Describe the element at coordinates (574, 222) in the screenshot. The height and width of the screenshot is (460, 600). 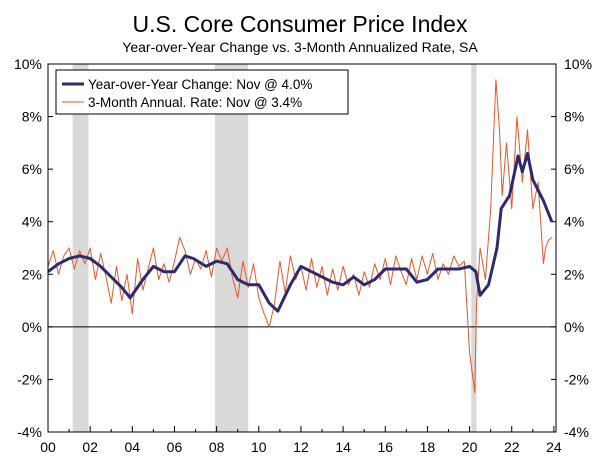
I see `y-tick-label-right-4: 4%` at that location.